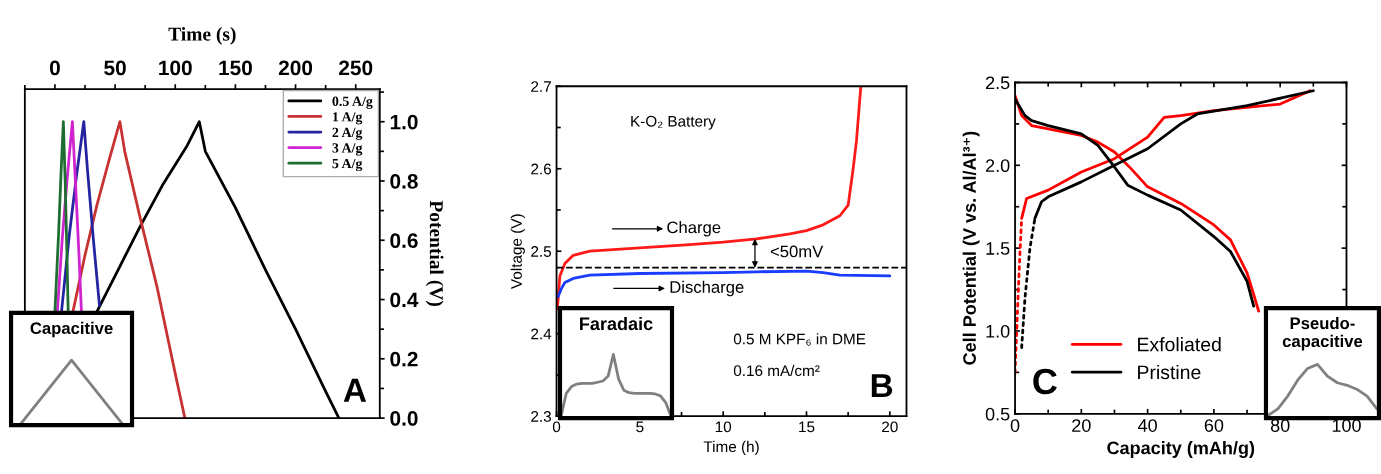 This screenshot has height=474, width=1381. What do you see at coordinates (235, 68) in the screenshot?
I see `x-tick-label: 150` at bounding box center [235, 68].